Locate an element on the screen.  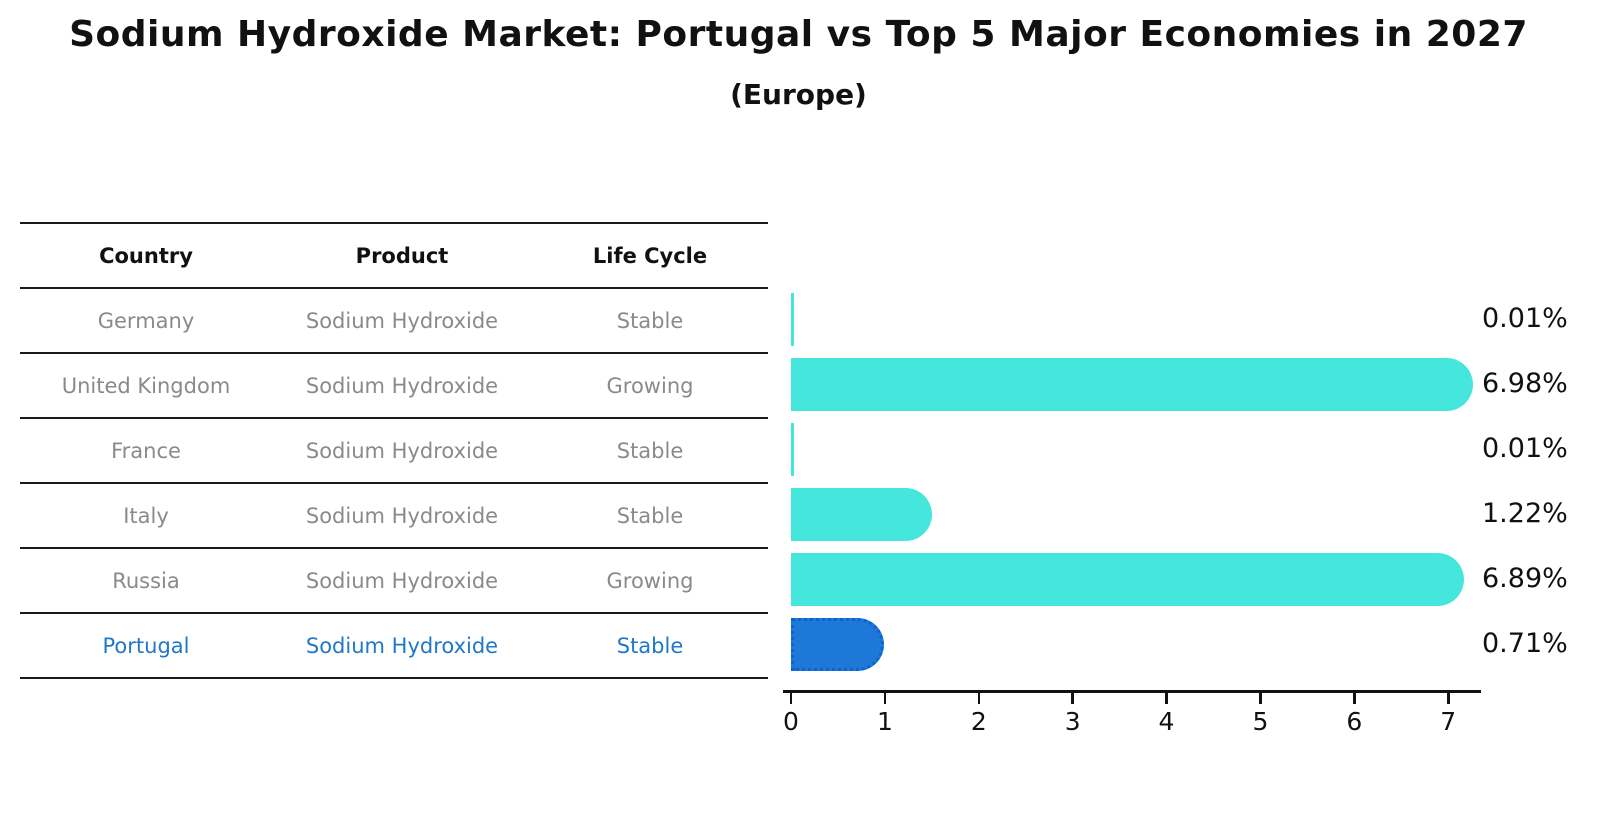
x-axis-tick-label: 7 is located at coordinates (1448, 721).